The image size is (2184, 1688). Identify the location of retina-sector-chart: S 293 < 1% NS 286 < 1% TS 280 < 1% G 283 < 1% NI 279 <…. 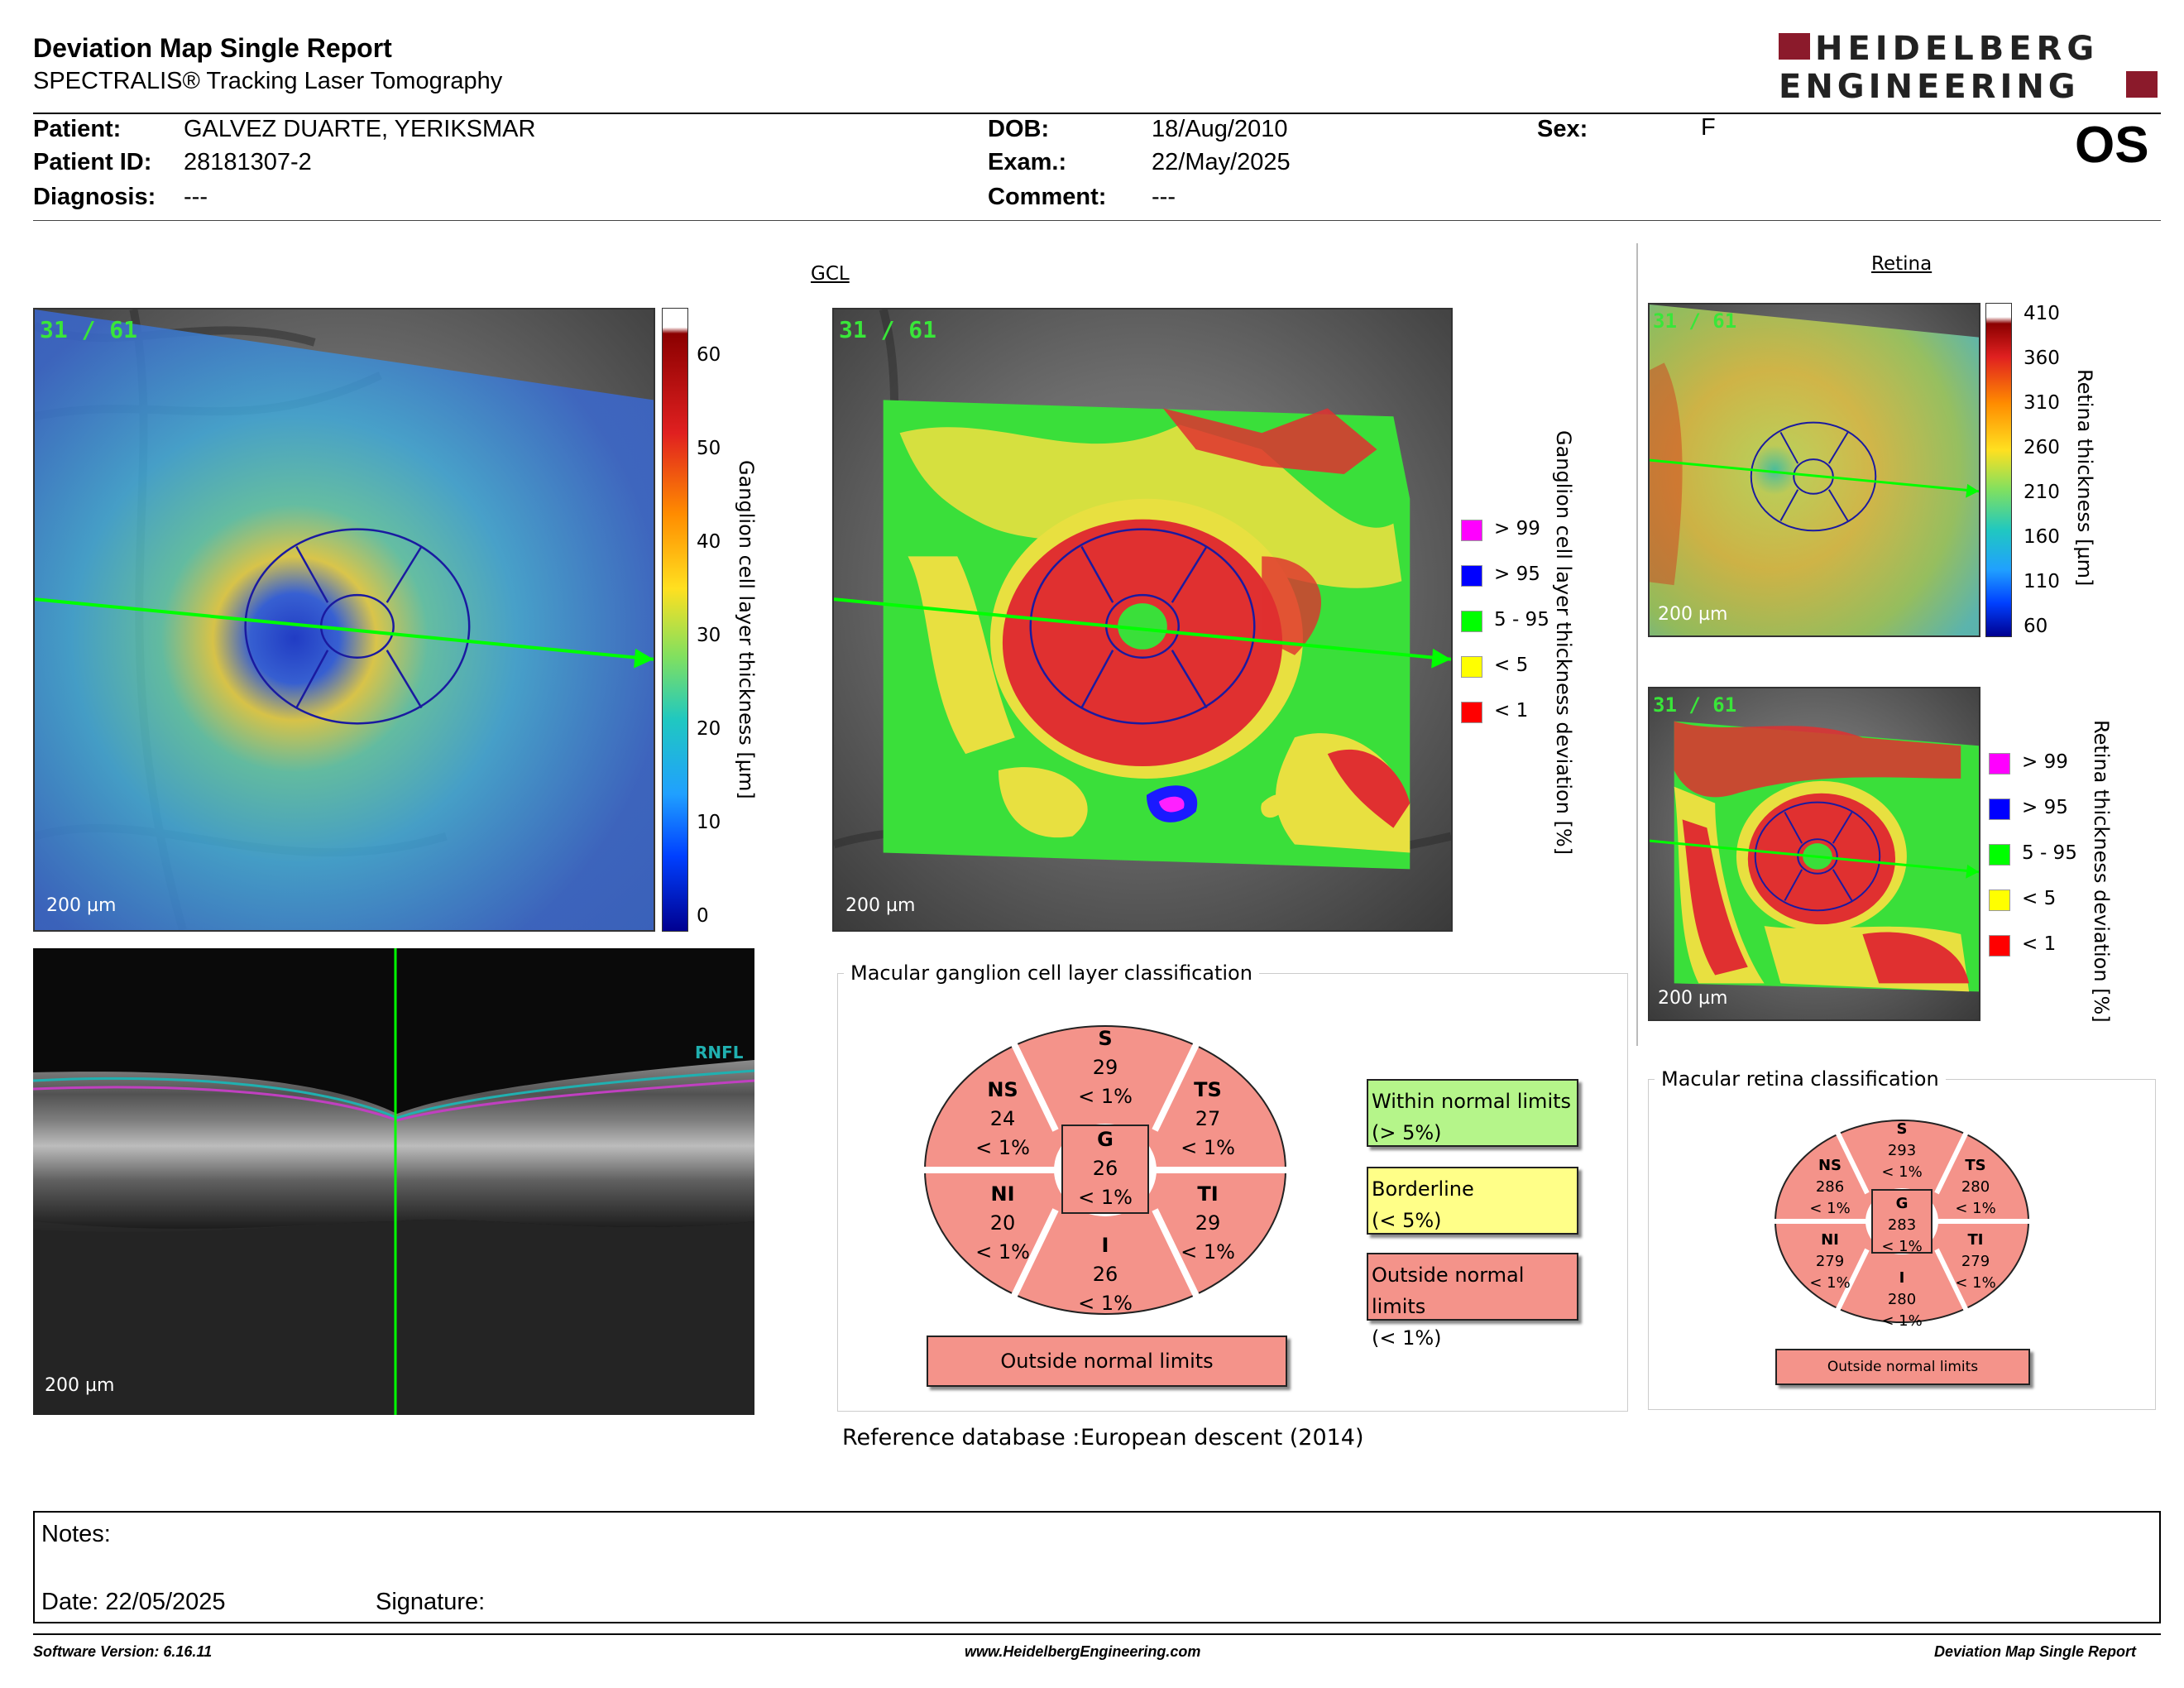
(1902, 1224).